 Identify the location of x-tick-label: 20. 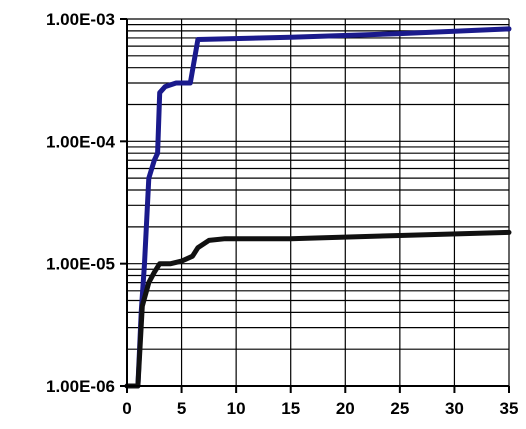
(345, 408).